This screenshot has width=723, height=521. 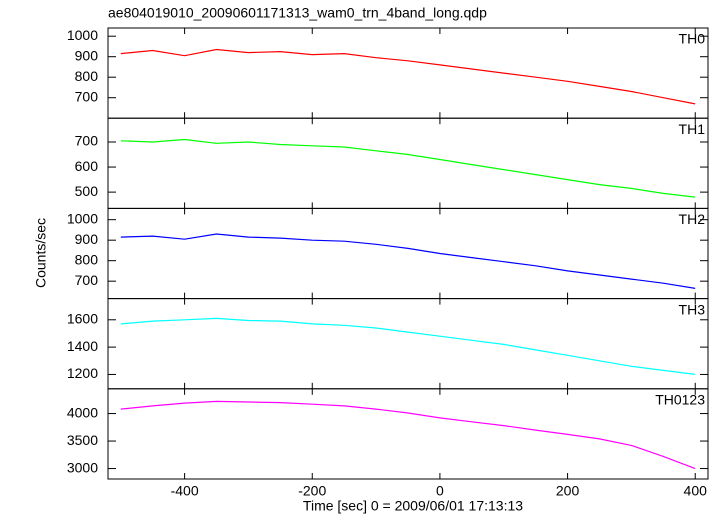 I want to click on x-tick-label: 400, so click(x=696, y=491).